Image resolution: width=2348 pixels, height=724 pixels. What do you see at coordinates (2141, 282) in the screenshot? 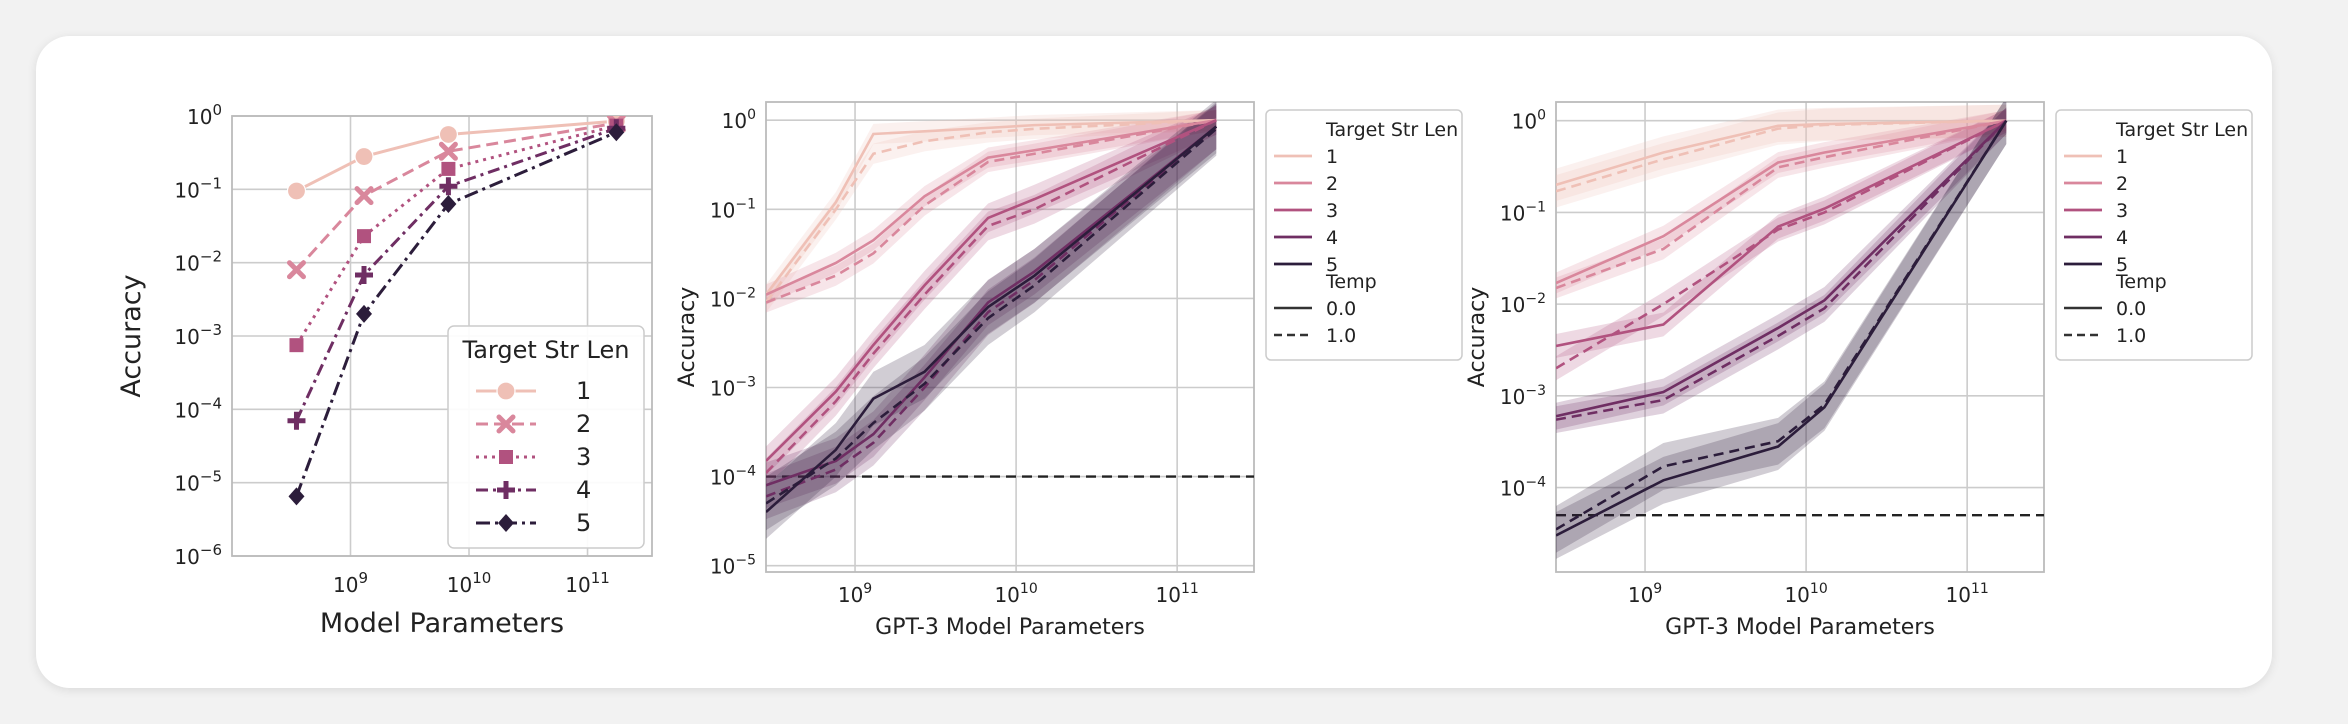
I see `legend-style-title: Temp` at bounding box center [2141, 282].